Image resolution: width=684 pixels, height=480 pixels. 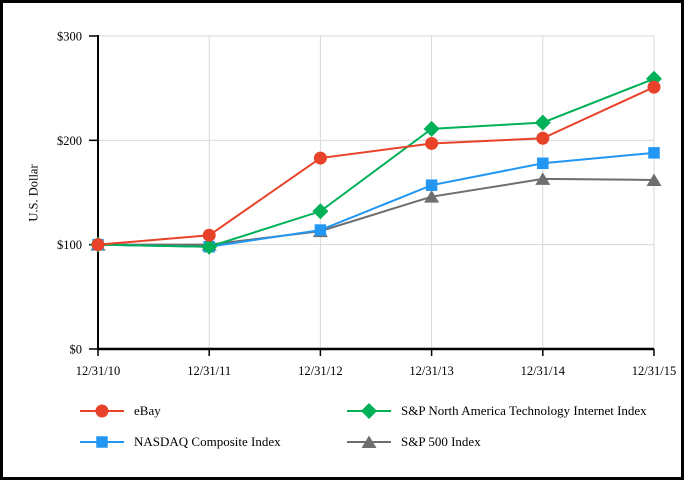 What do you see at coordinates (209, 371) in the screenshot?
I see `x-tick-label: 12/31/11` at bounding box center [209, 371].